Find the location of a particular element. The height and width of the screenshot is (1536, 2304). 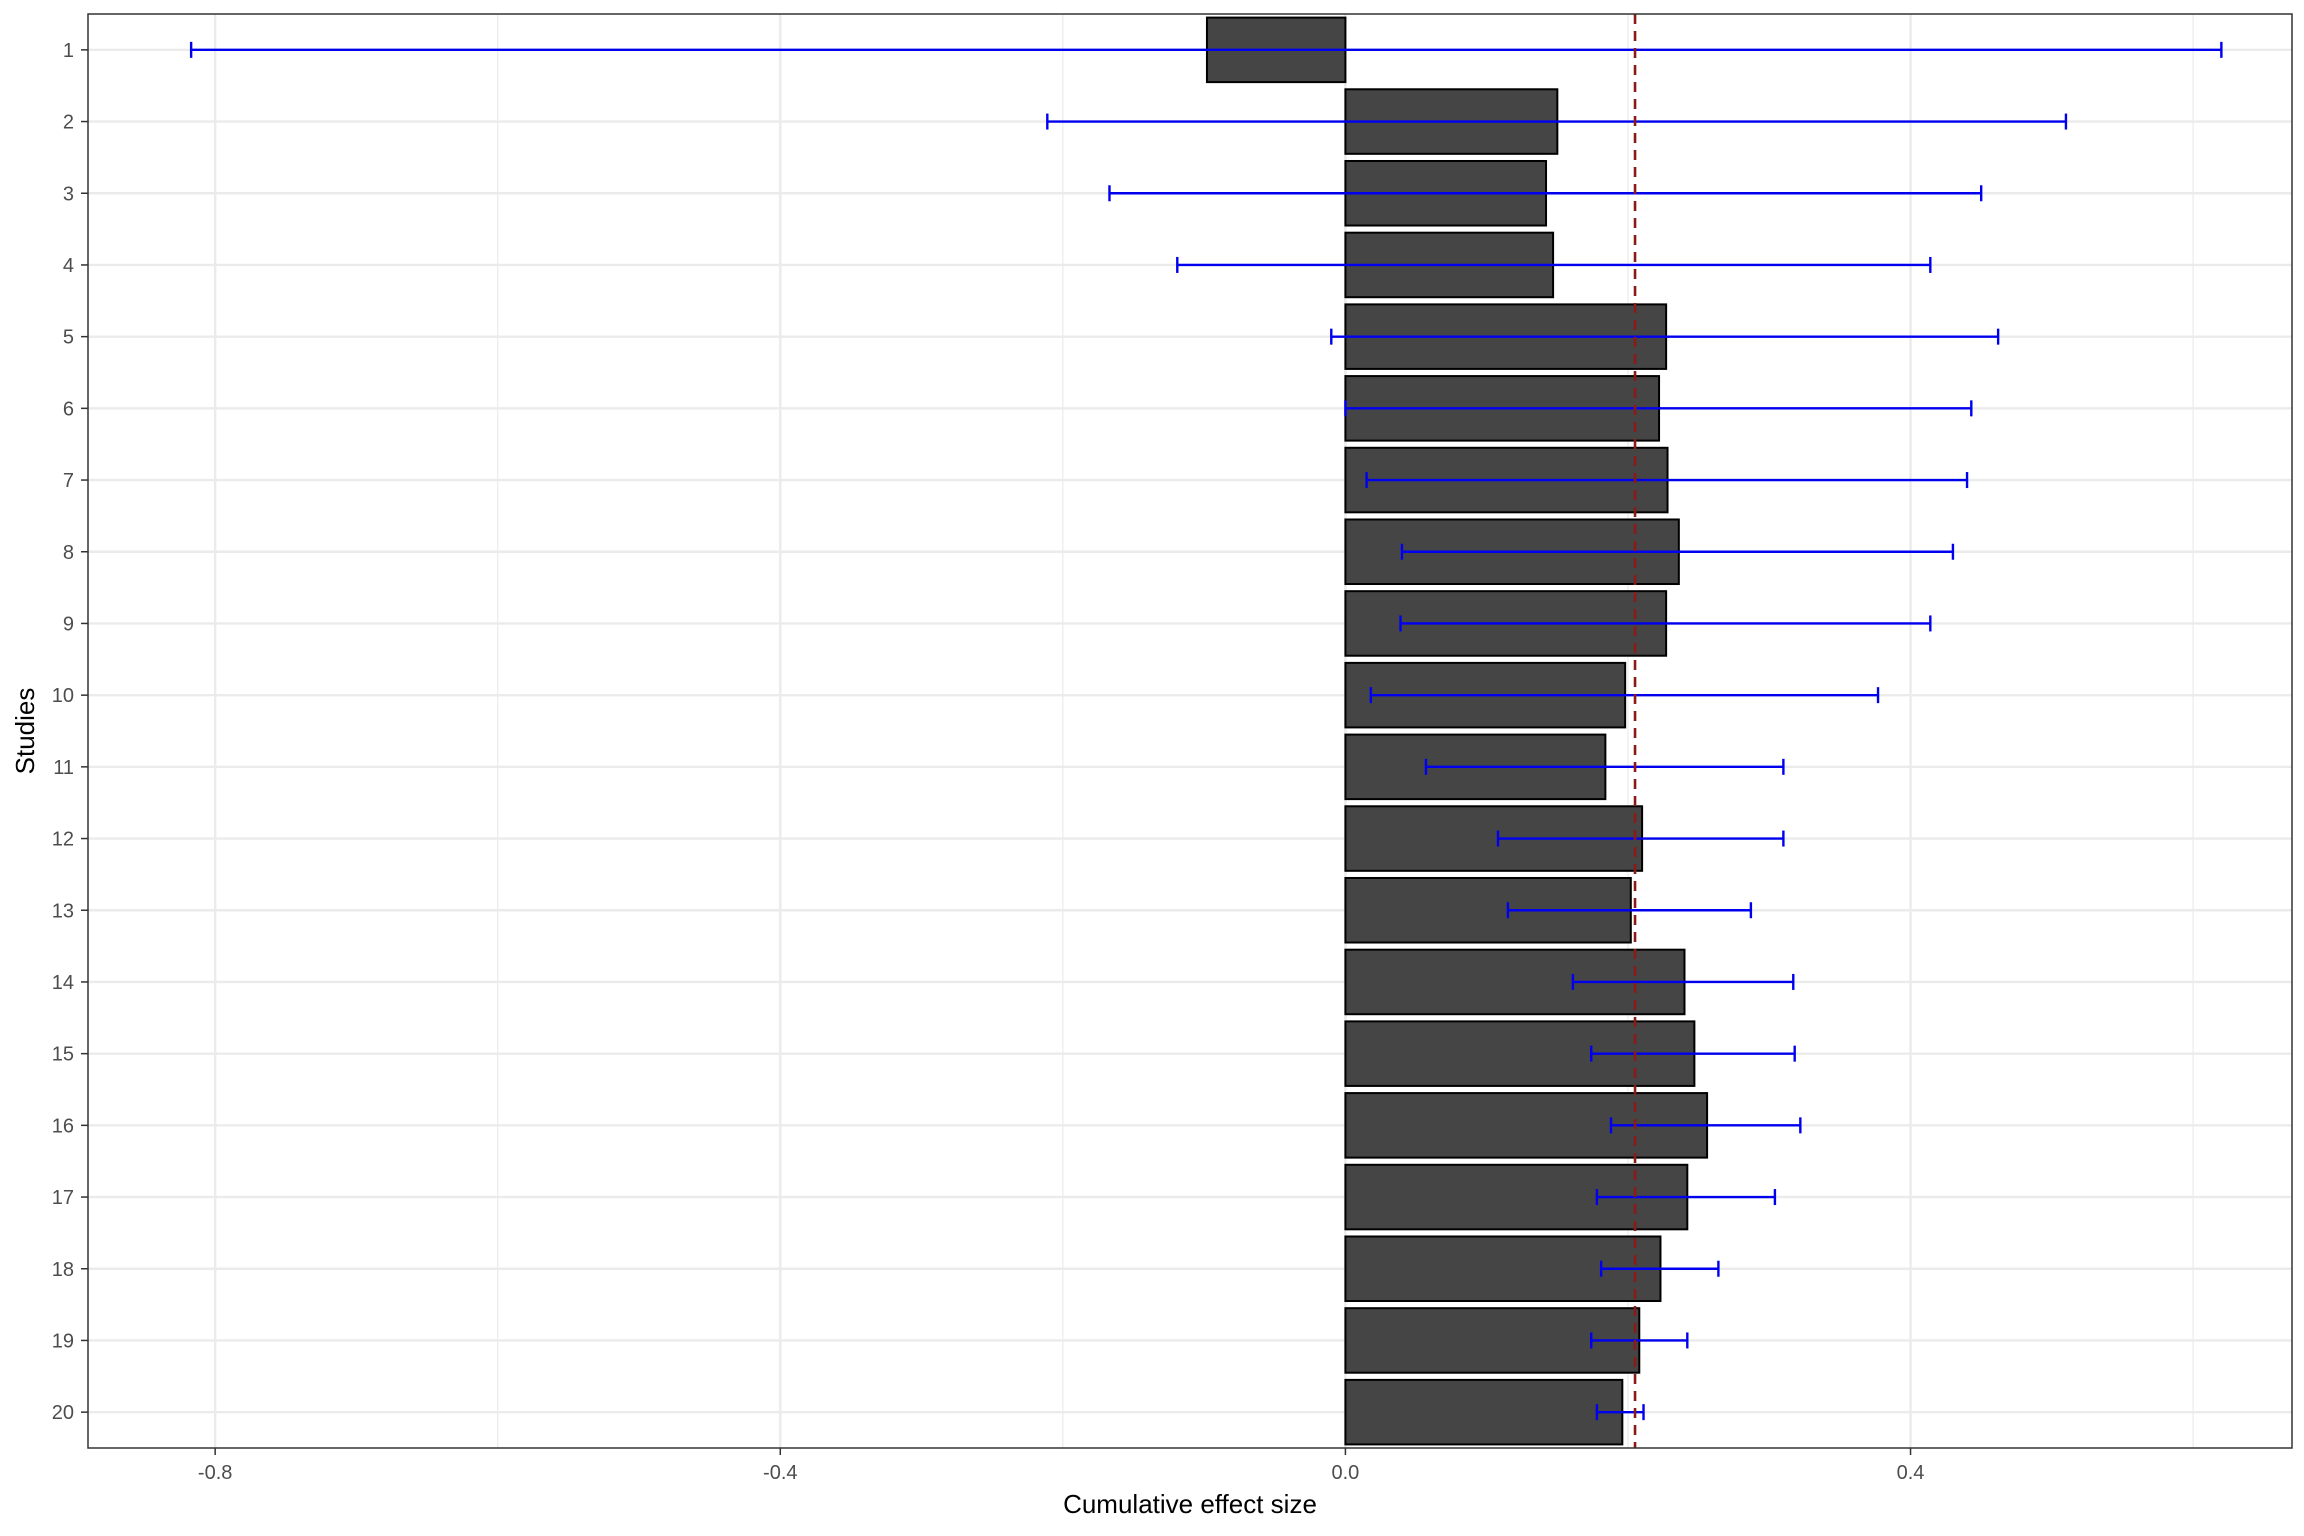

y-tick-label: 13 is located at coordinates (63, 911).